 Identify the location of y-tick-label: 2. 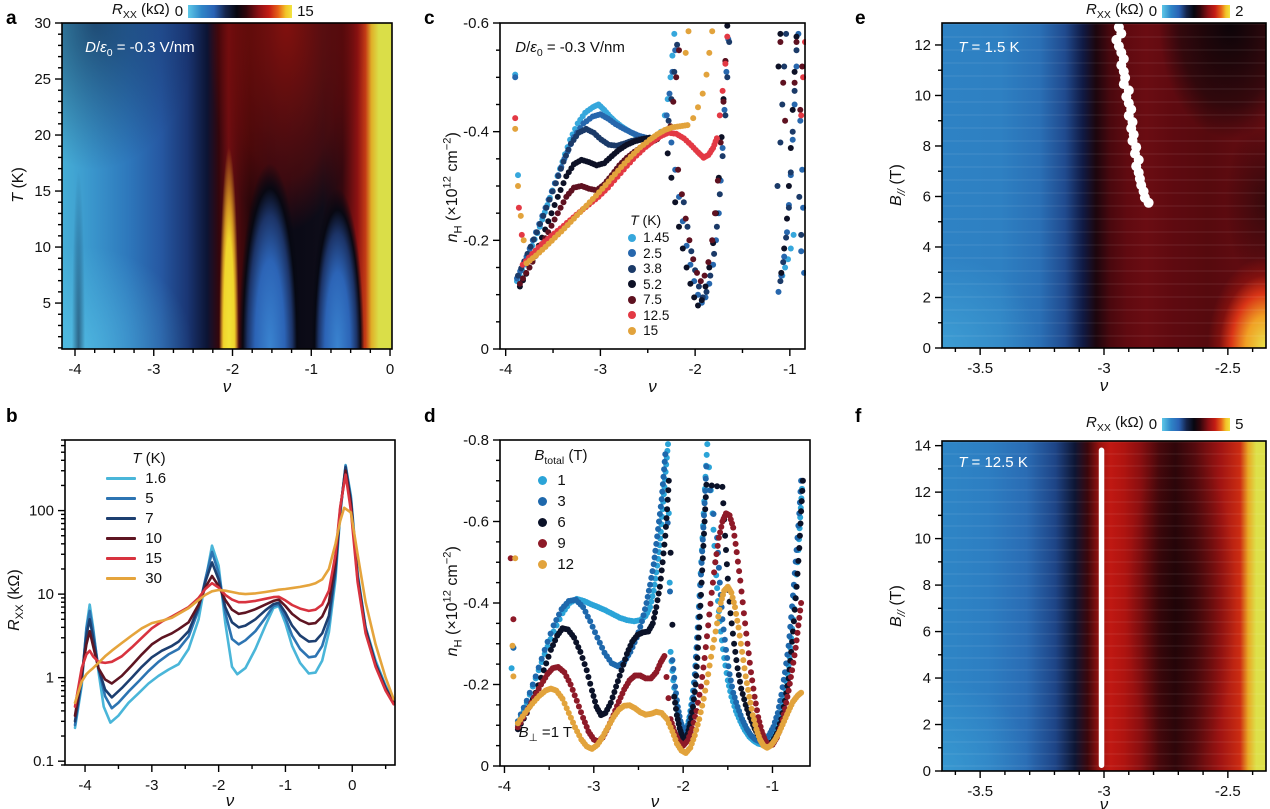
(927, 725).